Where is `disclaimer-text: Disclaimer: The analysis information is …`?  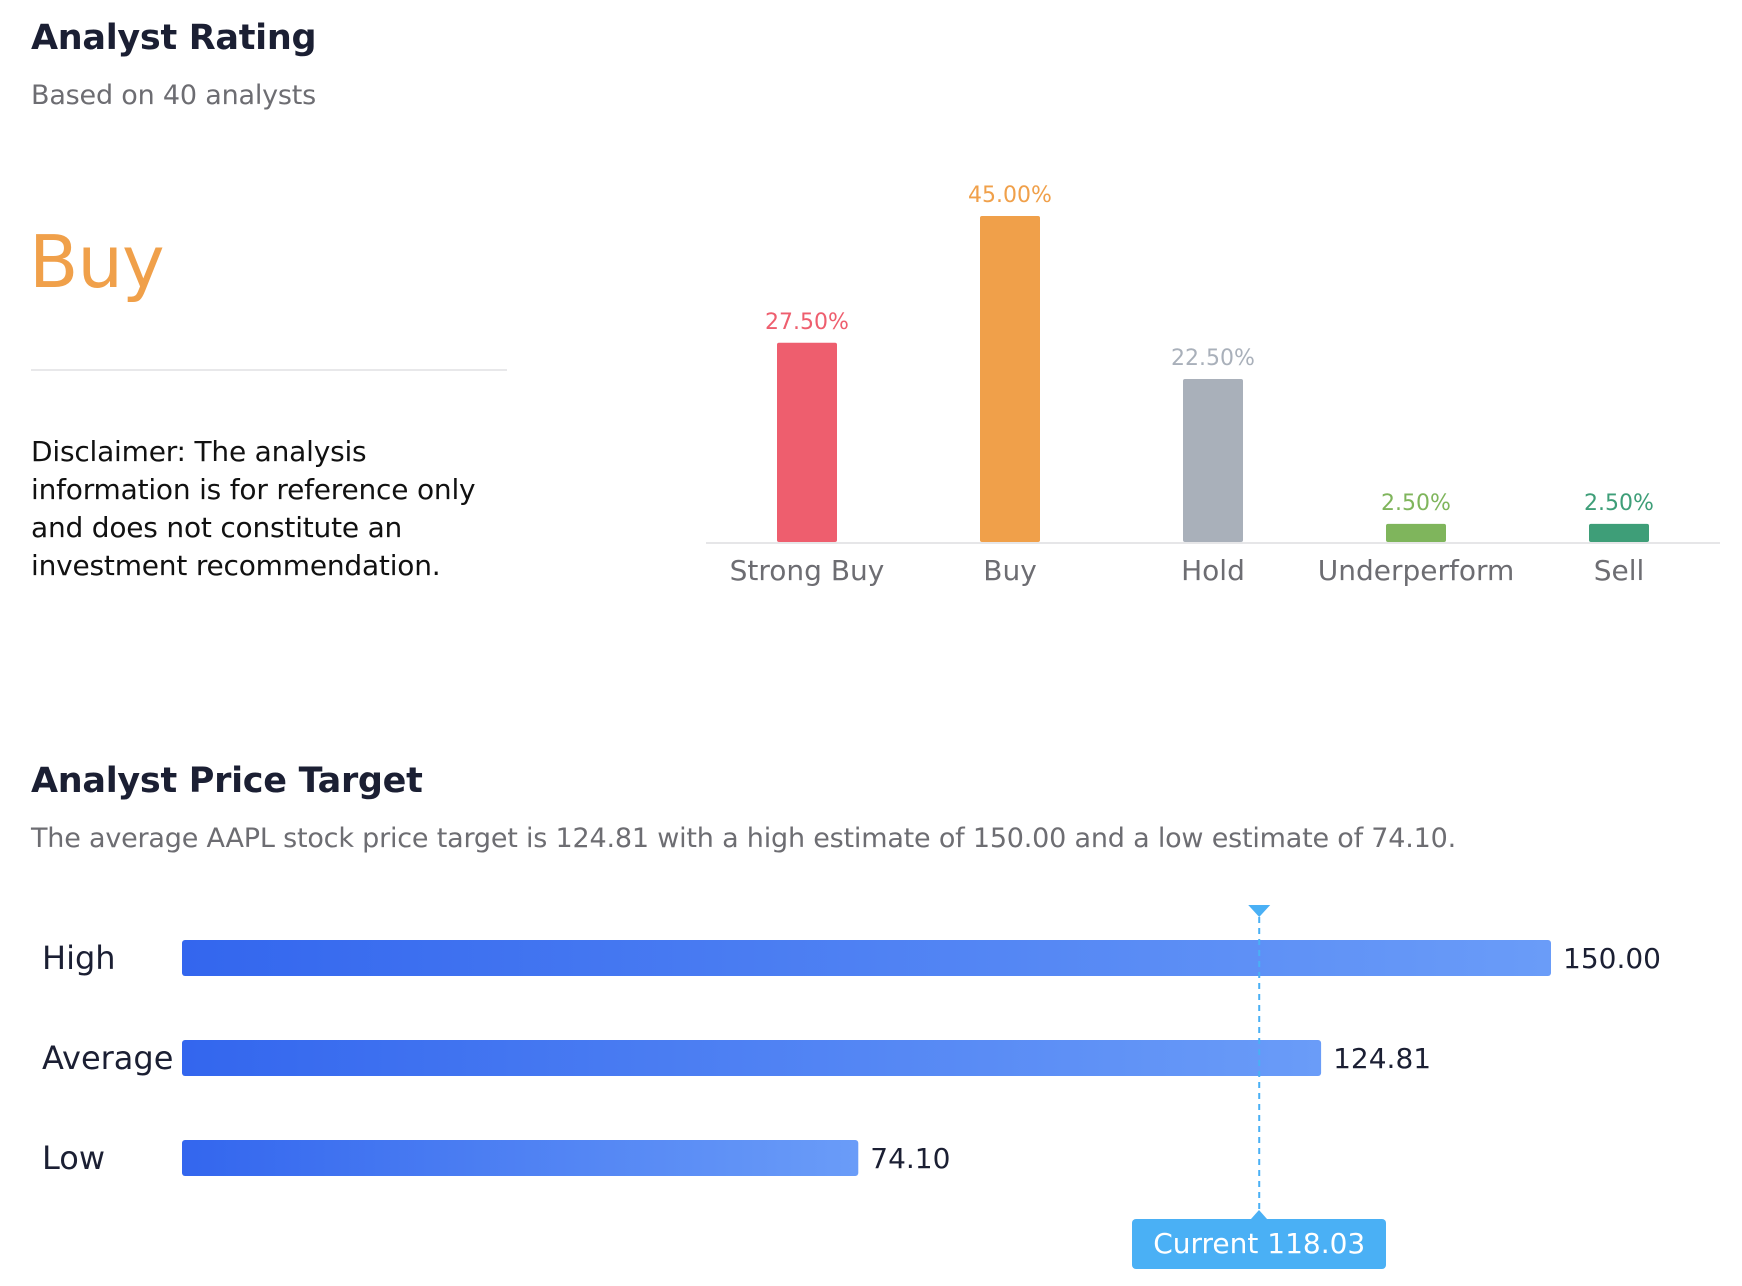 disclaimer-text: Disclaimer: The analysis information is … is located at coordinates (253, 508).